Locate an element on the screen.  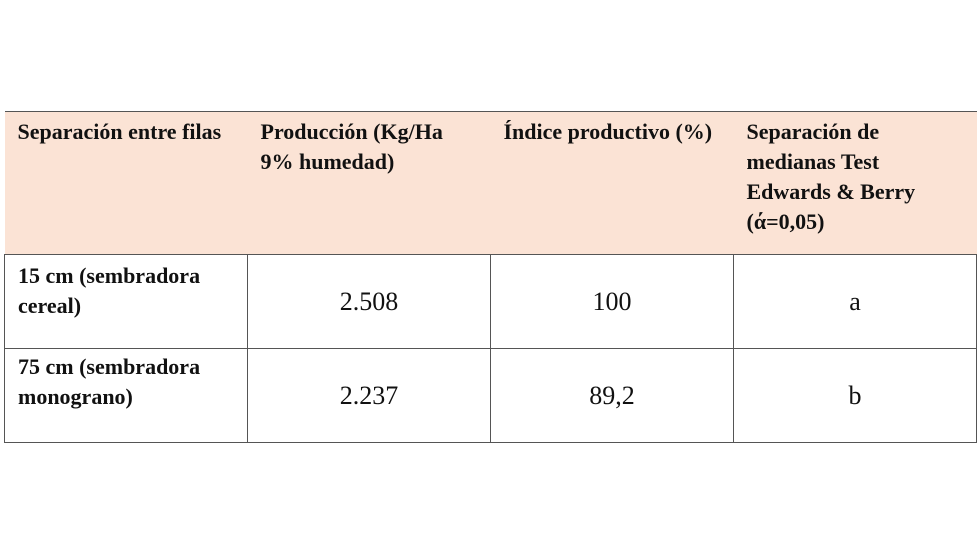
header-produccion: Producción (Kg/Ha 9% humedad) is located at coordinates (369, 183).